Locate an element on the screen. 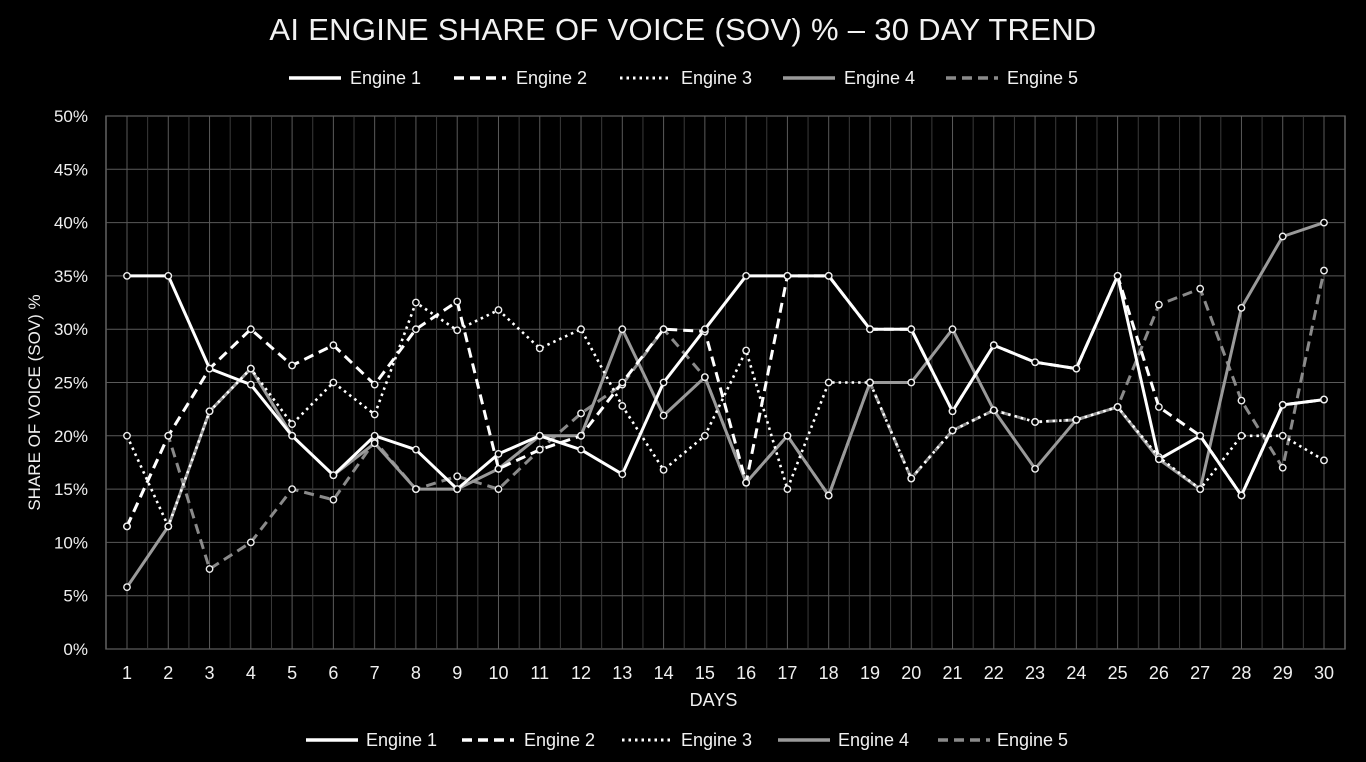 This screenshot has height=762, width=1366. x-tick-label: 23 is located at coordinates (1035, 673).